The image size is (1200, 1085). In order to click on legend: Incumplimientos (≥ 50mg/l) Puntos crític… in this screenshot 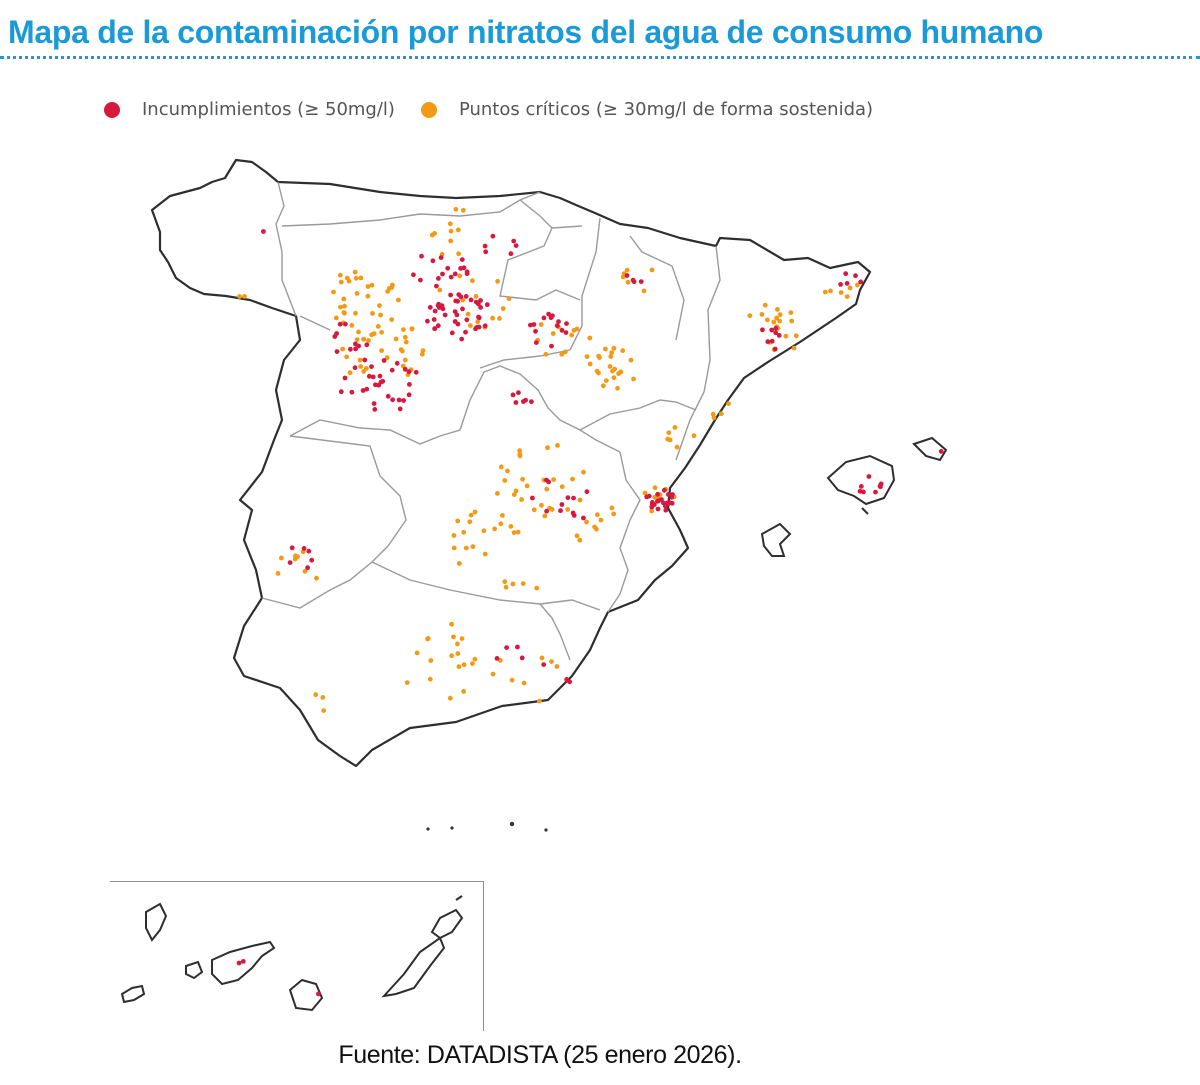, I will do `click(501, 109)`.